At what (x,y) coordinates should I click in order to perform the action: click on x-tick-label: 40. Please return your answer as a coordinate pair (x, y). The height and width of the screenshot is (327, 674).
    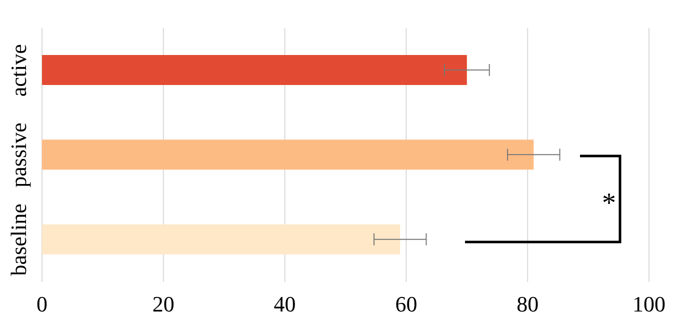
    Looking at the image, I should click on (285, 304).